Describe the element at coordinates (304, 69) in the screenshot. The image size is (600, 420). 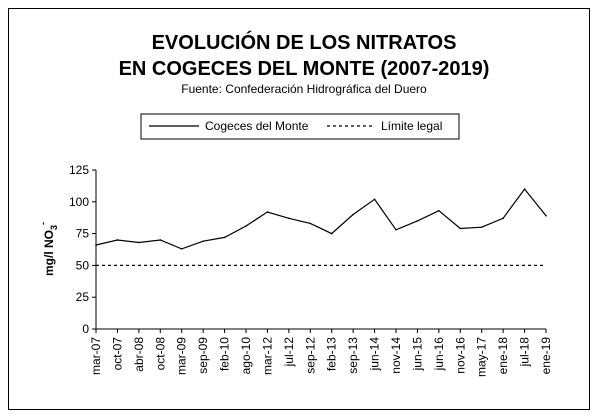
I see `chart-title-line2: EN COGECES DEL MONTE (2007-2019)` at that location.